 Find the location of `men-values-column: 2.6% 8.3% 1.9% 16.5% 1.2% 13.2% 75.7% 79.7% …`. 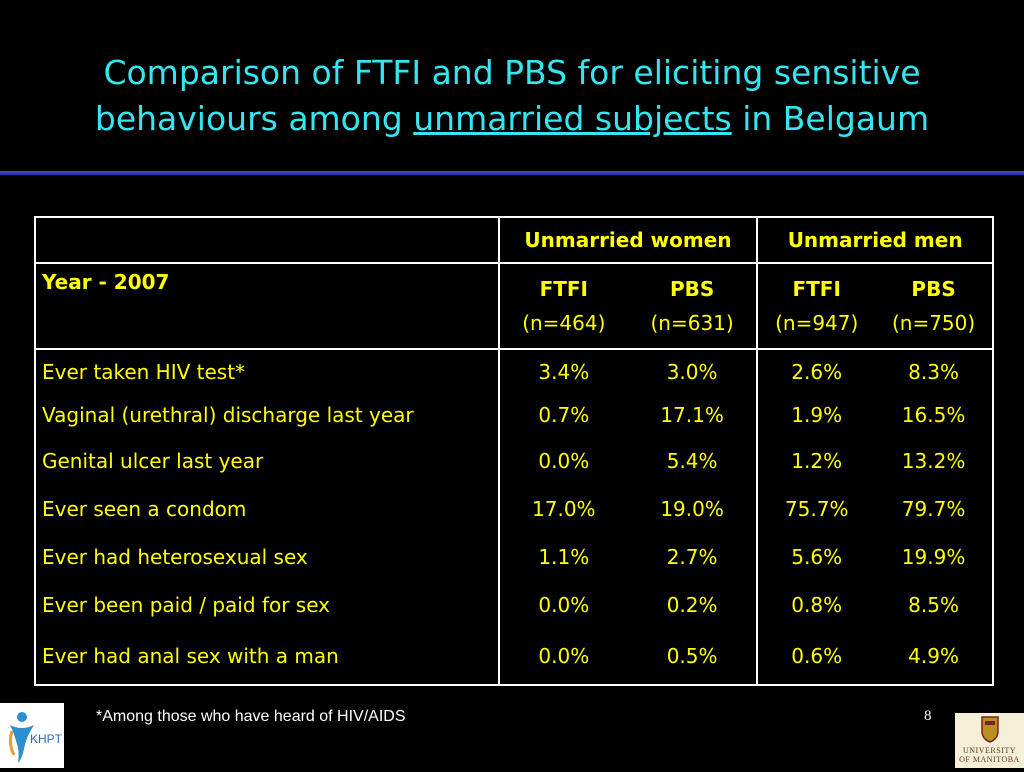

men-values-column: 2.6% 8.3% 1.9% 16.5% 1.2% 13.2% 75.7% 79.7% … is located at coordinates (875, 517).